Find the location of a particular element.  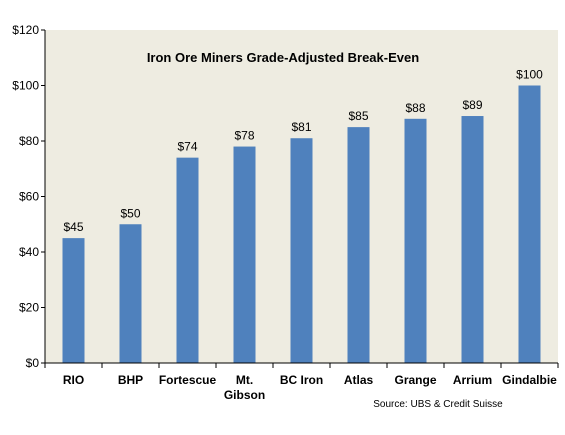

data-label: $50 is located at coordinates (130, 213).